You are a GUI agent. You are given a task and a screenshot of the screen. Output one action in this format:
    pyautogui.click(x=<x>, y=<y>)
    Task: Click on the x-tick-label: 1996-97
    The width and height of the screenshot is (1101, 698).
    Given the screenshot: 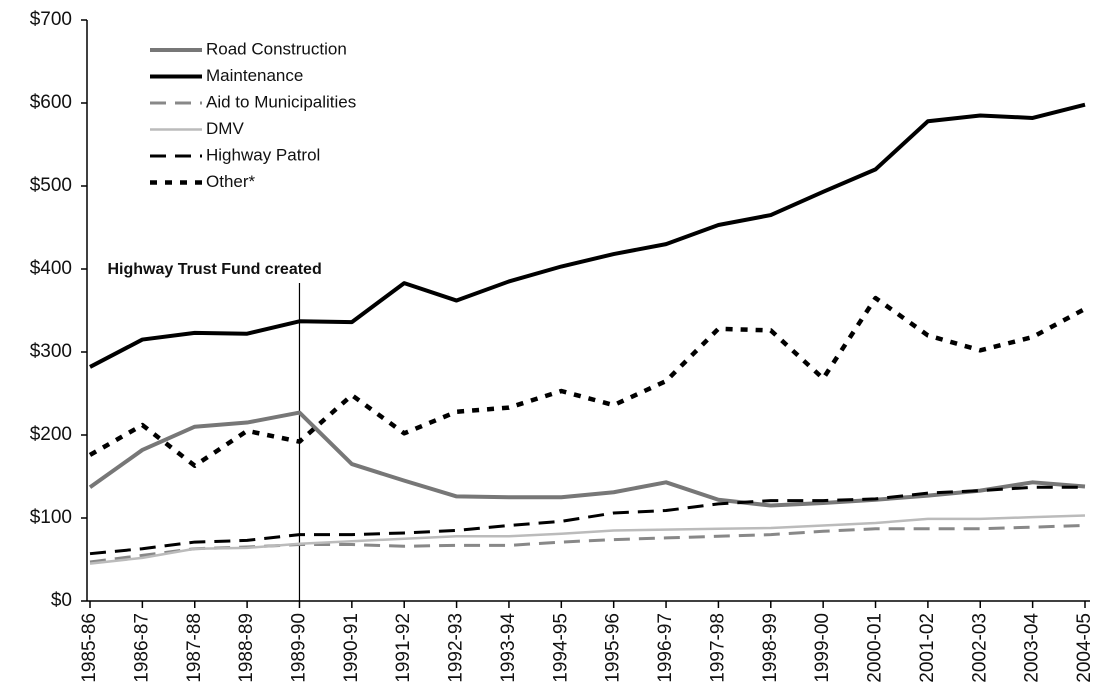 What is the action you would take?
    pyautogui.click(x=665, y=648)
    